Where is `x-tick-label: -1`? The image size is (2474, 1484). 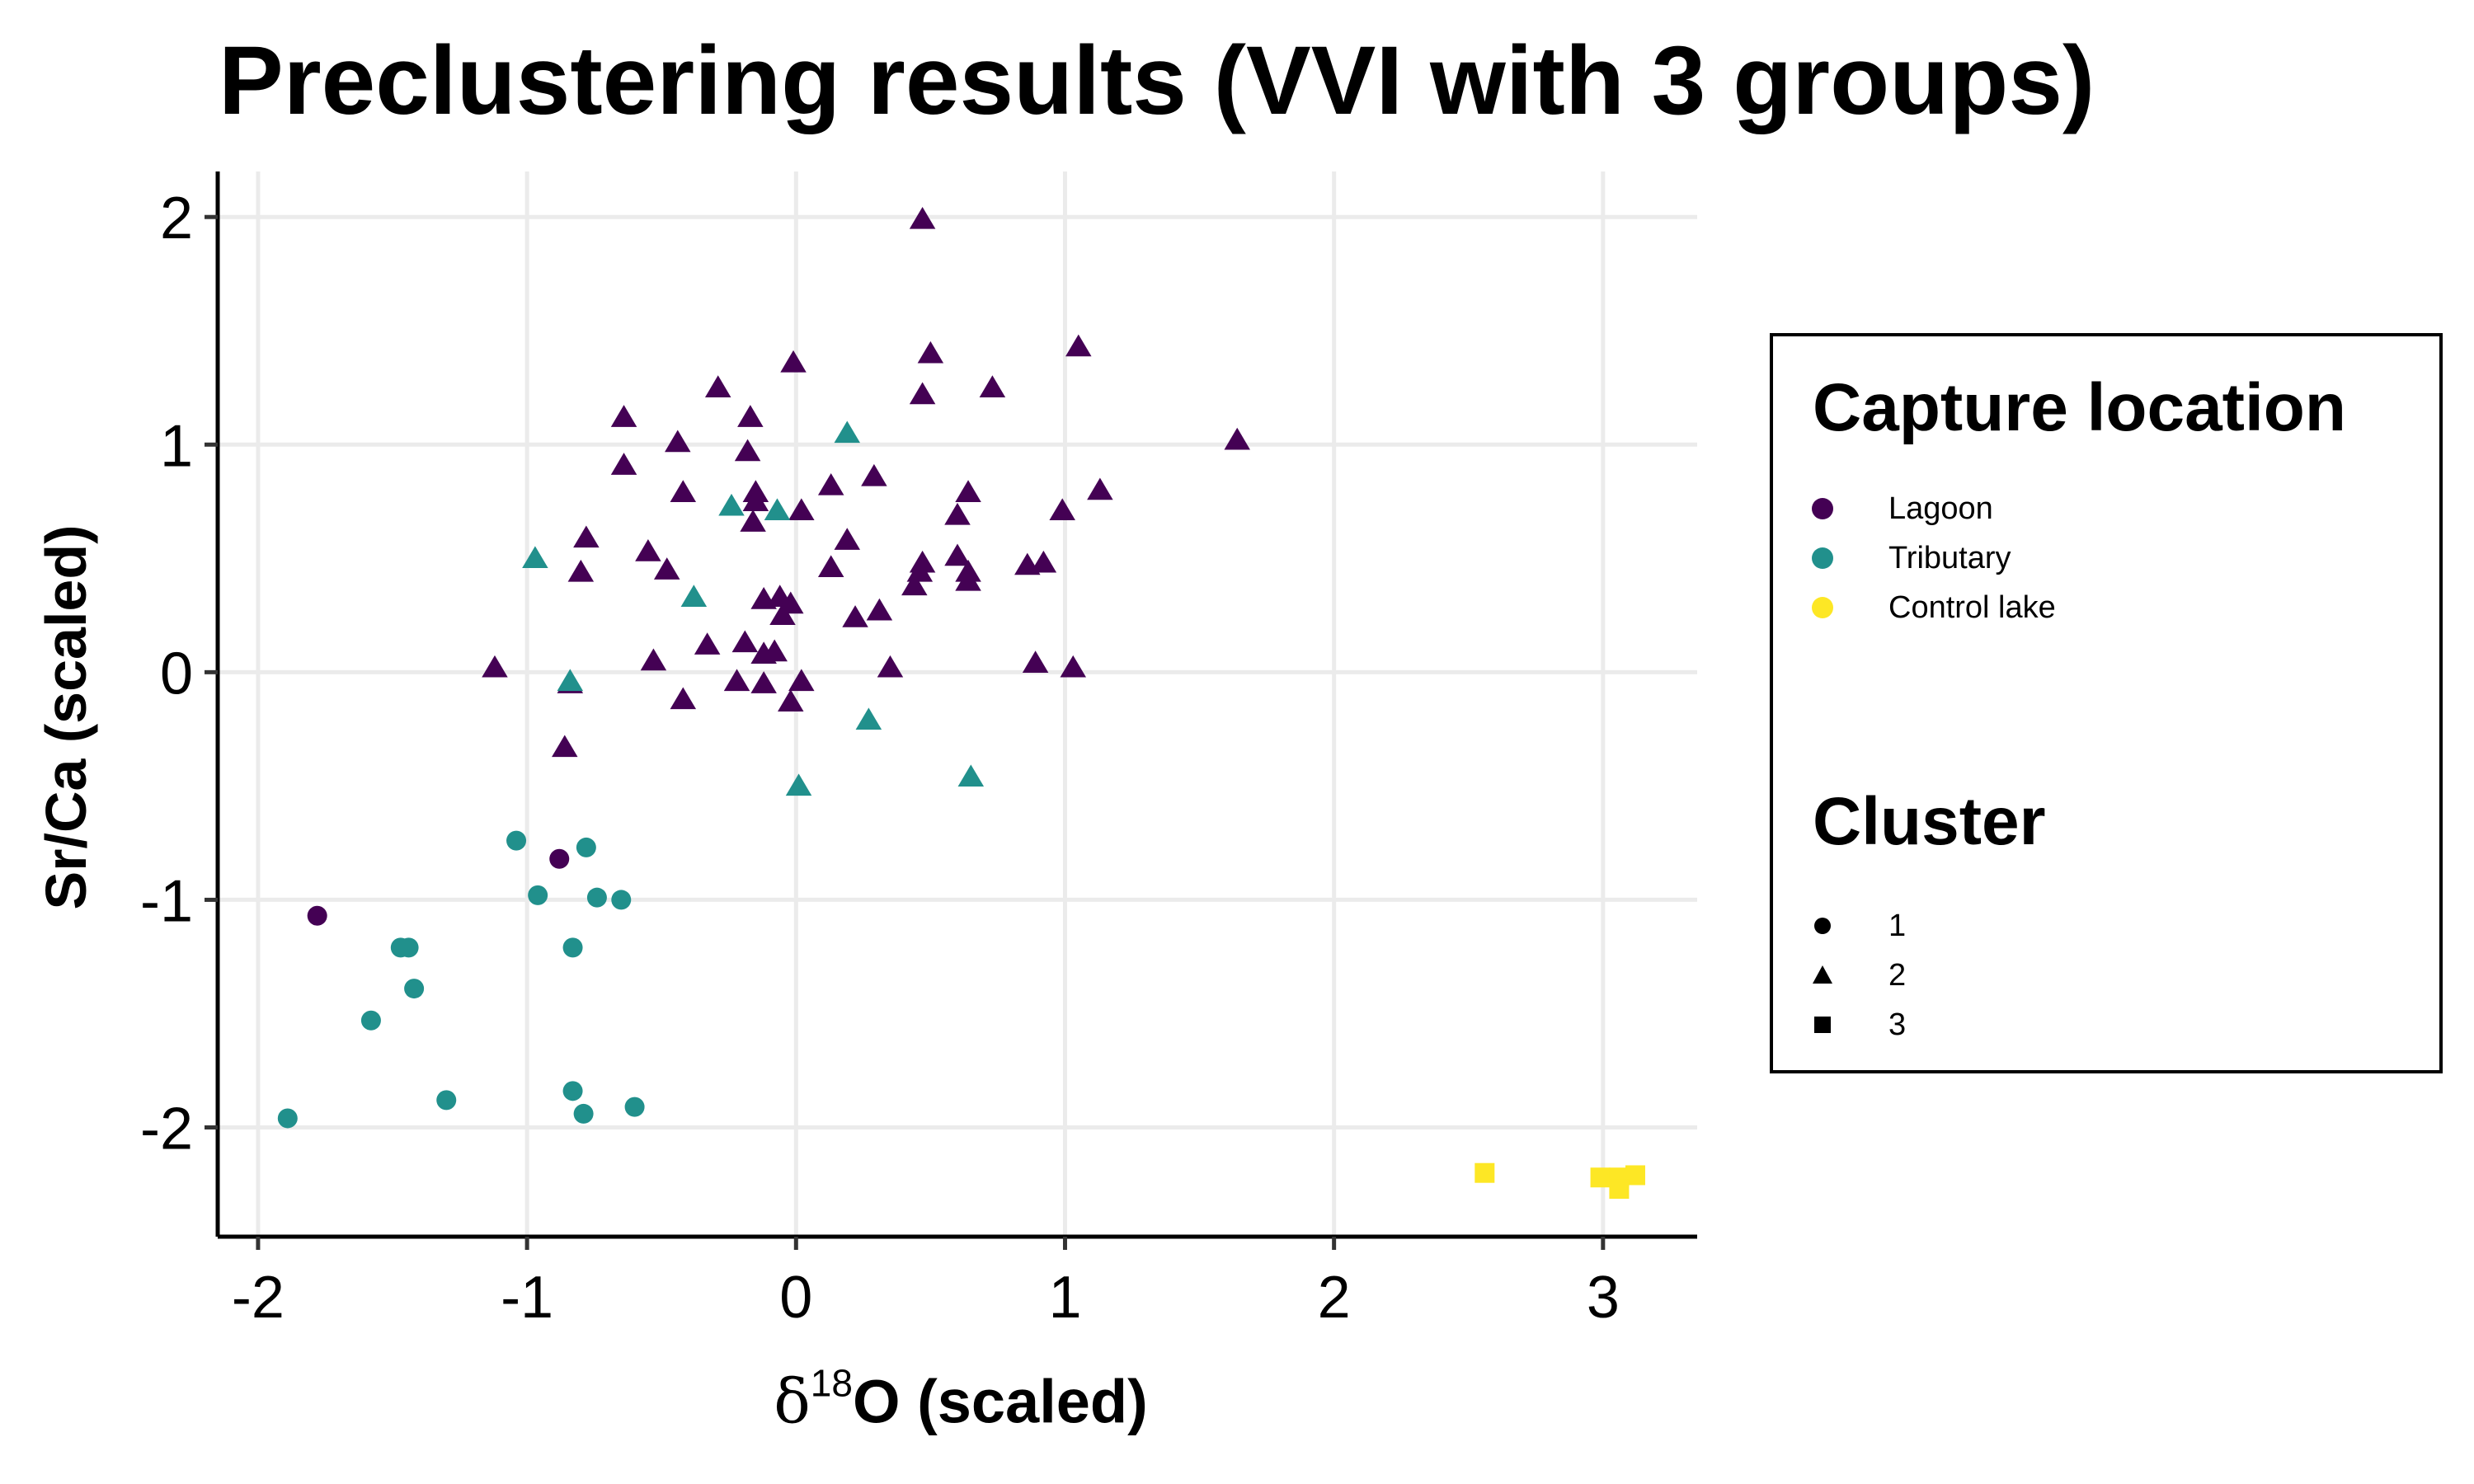 x-tick-label: -1 is located at coordinates (527, 1298).